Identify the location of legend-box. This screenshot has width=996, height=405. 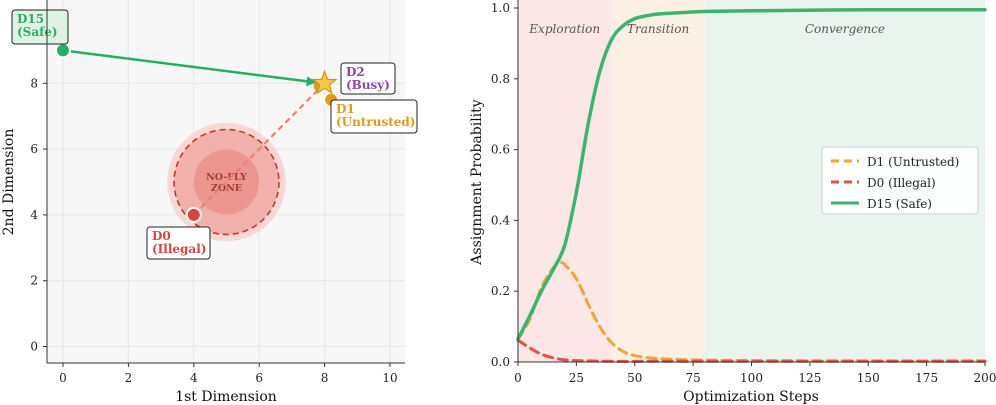
(900, 180).